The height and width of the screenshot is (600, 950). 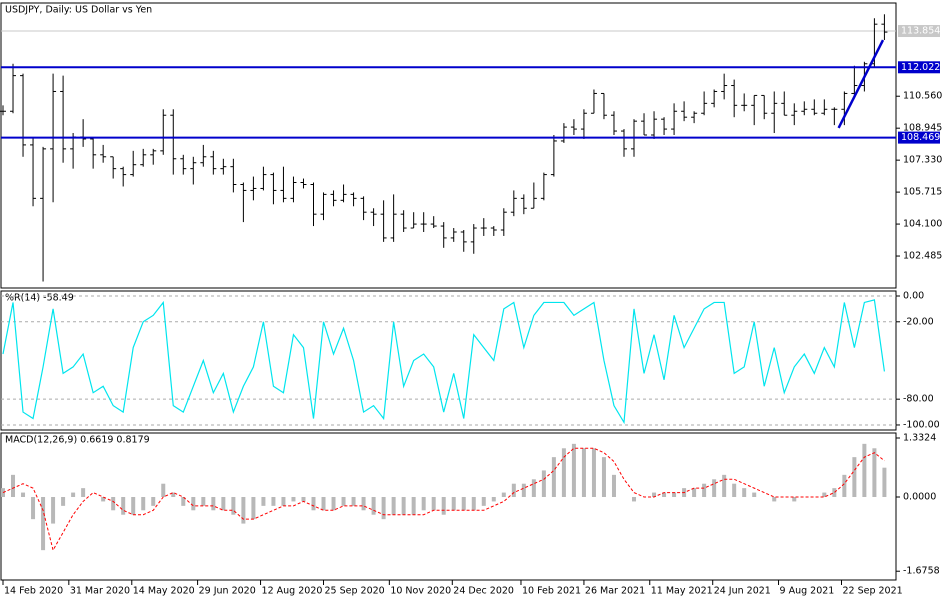 I want to click on last-price-box, so click(x=919, y=31).